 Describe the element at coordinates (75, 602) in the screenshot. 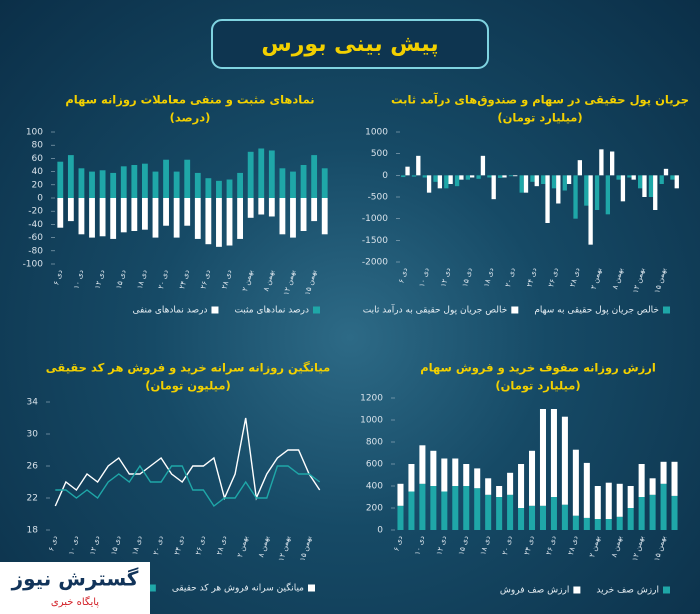

I see `logo-tagline: پایگاه خبری` at that location.